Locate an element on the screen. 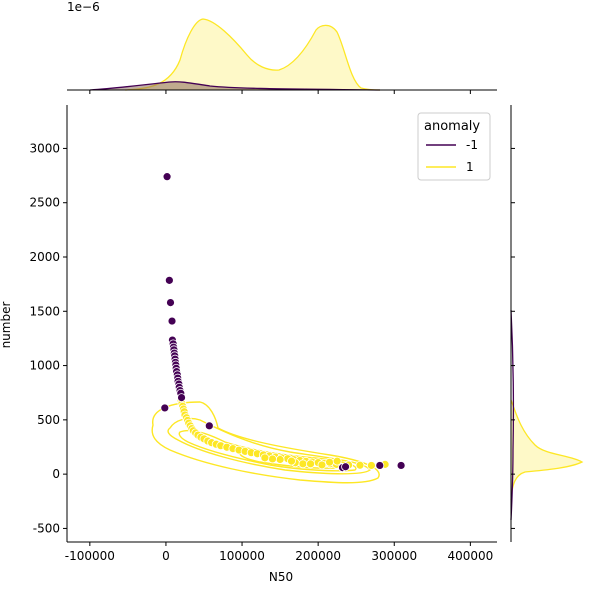 The height and width of the screenshot is (600, 600). y-axis-label: number is located at coordinates (6, 325).